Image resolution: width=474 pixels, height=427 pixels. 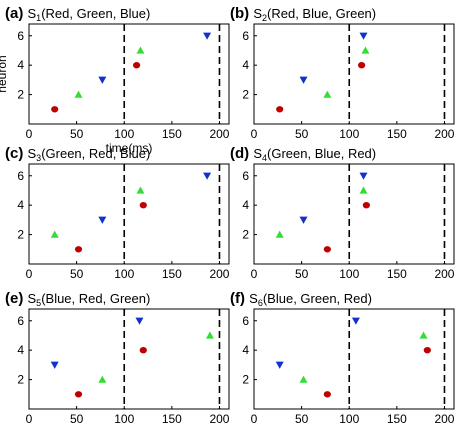 What do you see at coordinates (264, 158) in the screenshot?
I see `title-subscript: 4` at bounding box center [264, 158].